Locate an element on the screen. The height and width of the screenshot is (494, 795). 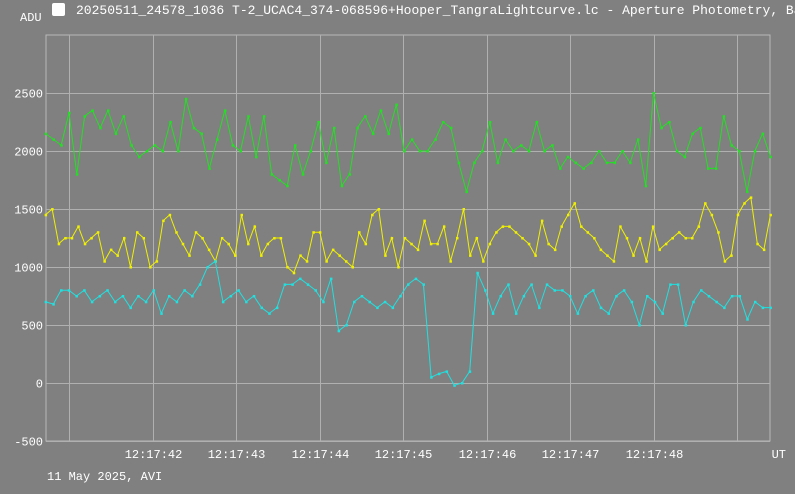
app-logo-icon is located at coordinates (58, 9).